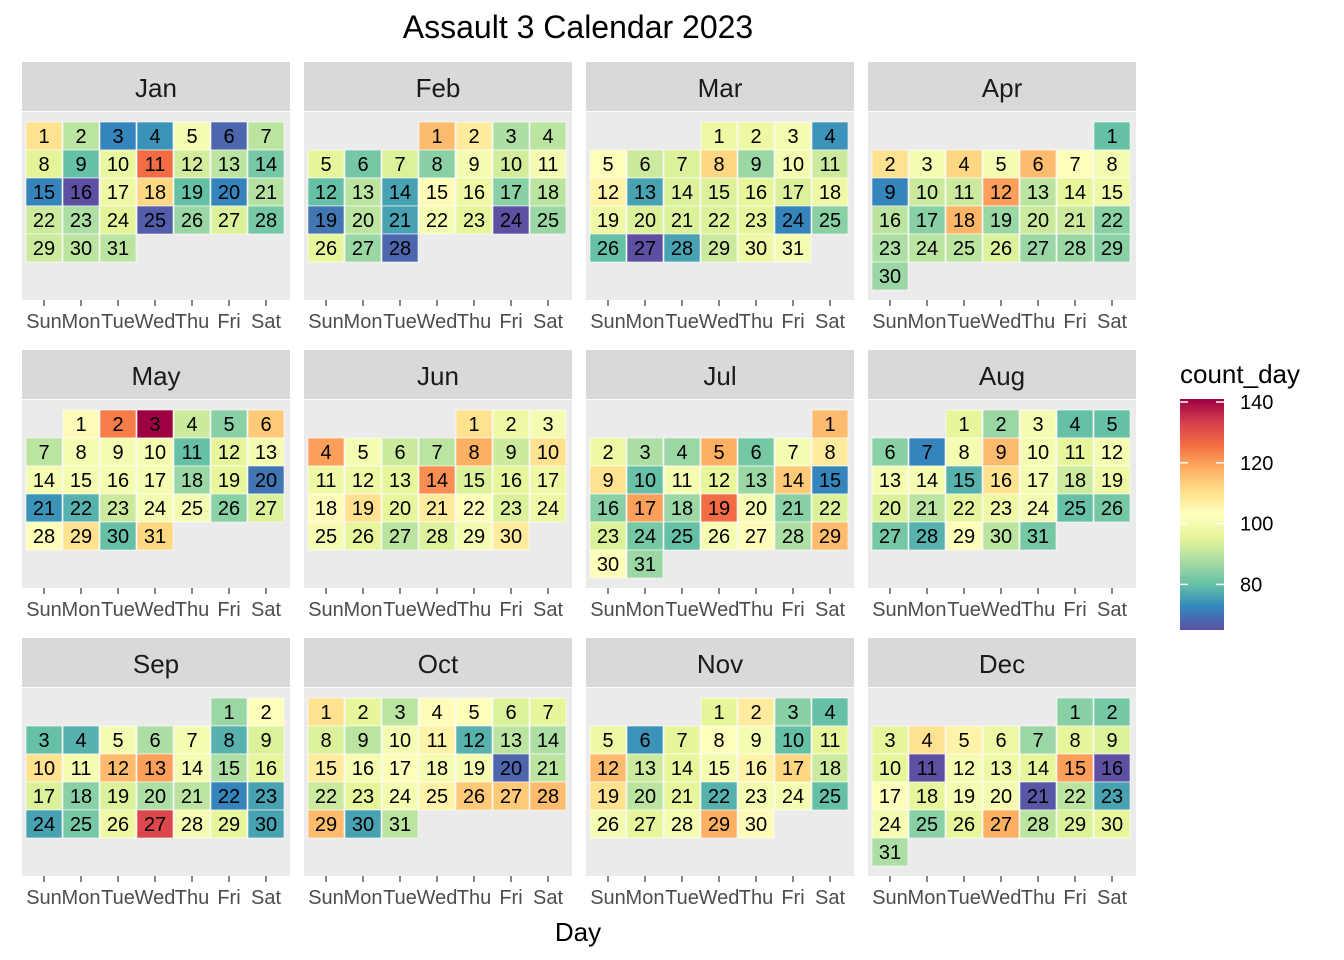  Describe the element at coordinates (756, 536) in the screenshot. I see `day-cell: 104` at that location.